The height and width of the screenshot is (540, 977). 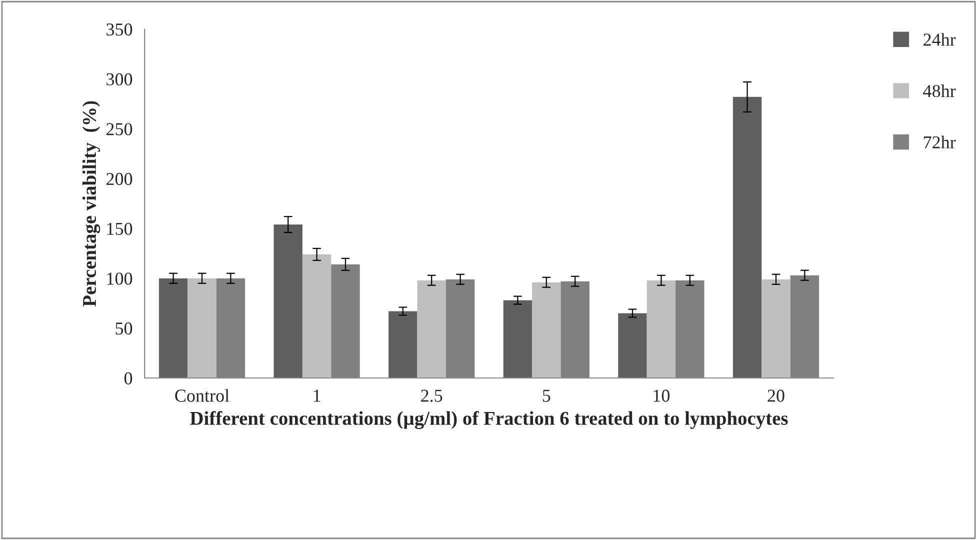 I want to click on y-tick-label: 50, so click(x=124, y=328).